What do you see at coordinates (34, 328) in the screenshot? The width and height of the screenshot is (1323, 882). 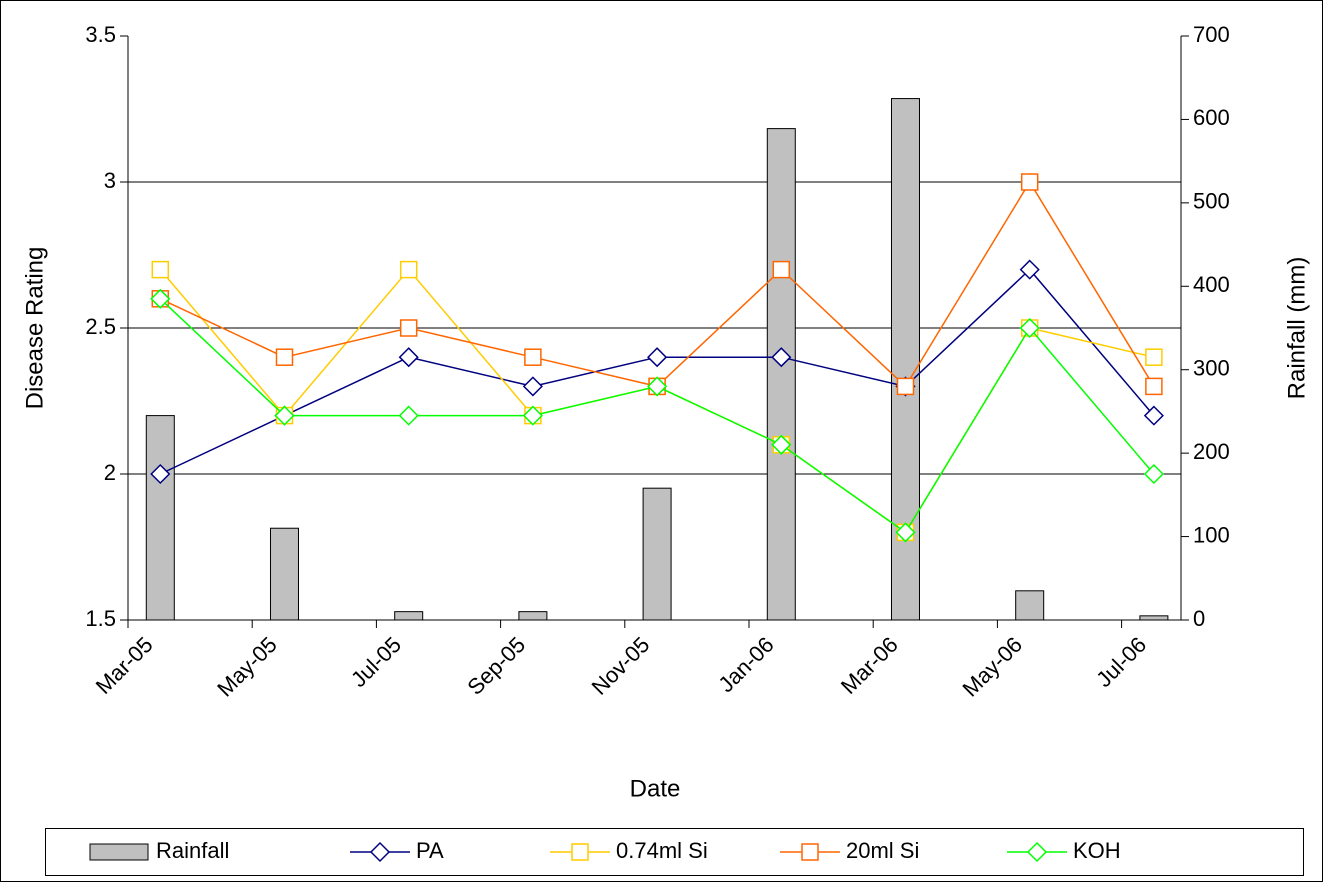 I see `y-axis-title: Disease Rating` at bounding box center [34, 328].